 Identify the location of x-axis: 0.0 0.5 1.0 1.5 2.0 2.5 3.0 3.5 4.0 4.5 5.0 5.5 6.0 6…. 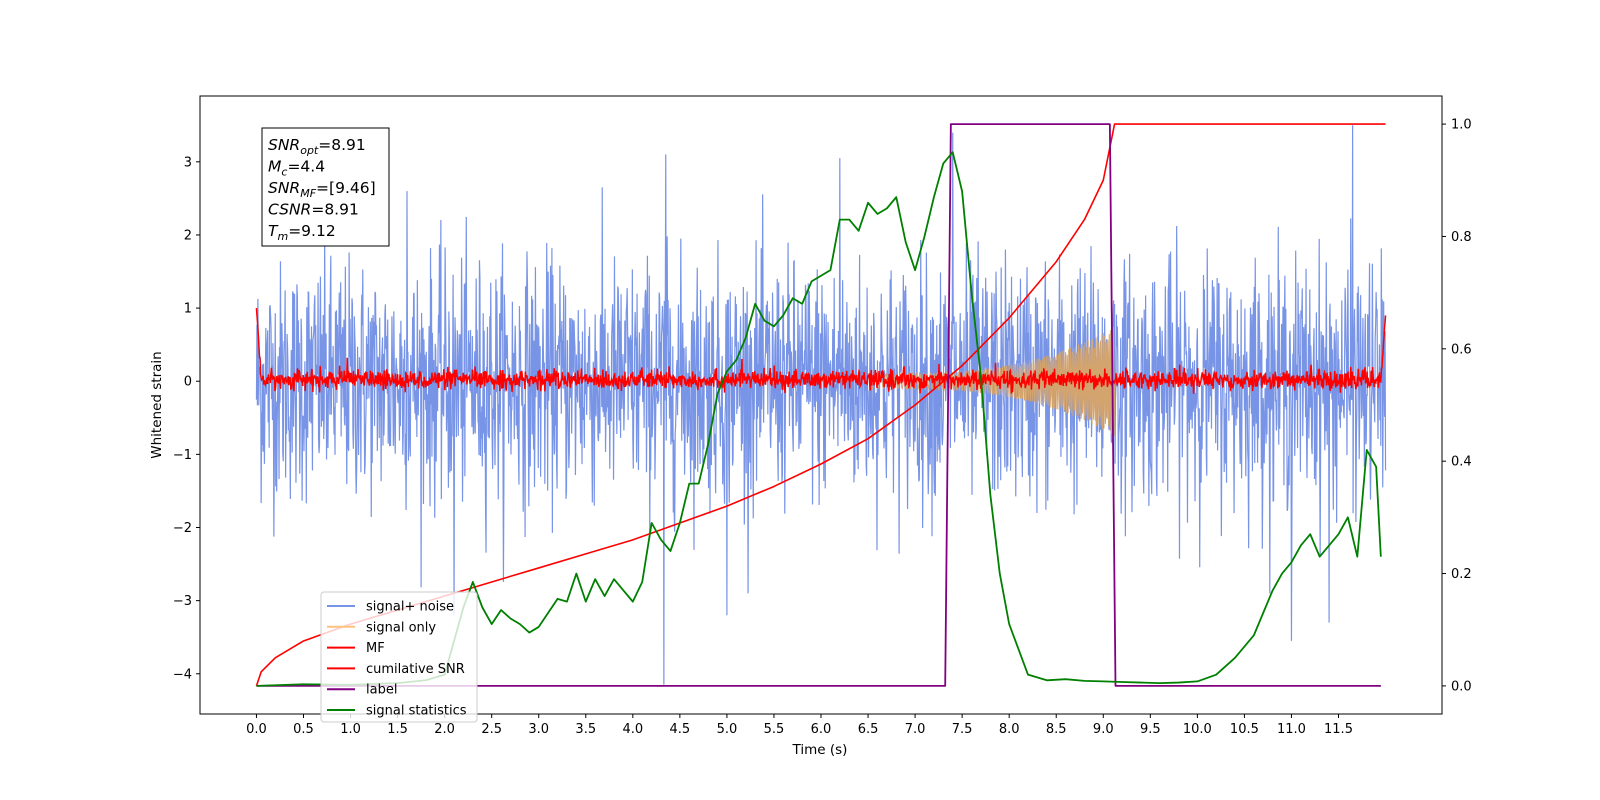
(799, 725).